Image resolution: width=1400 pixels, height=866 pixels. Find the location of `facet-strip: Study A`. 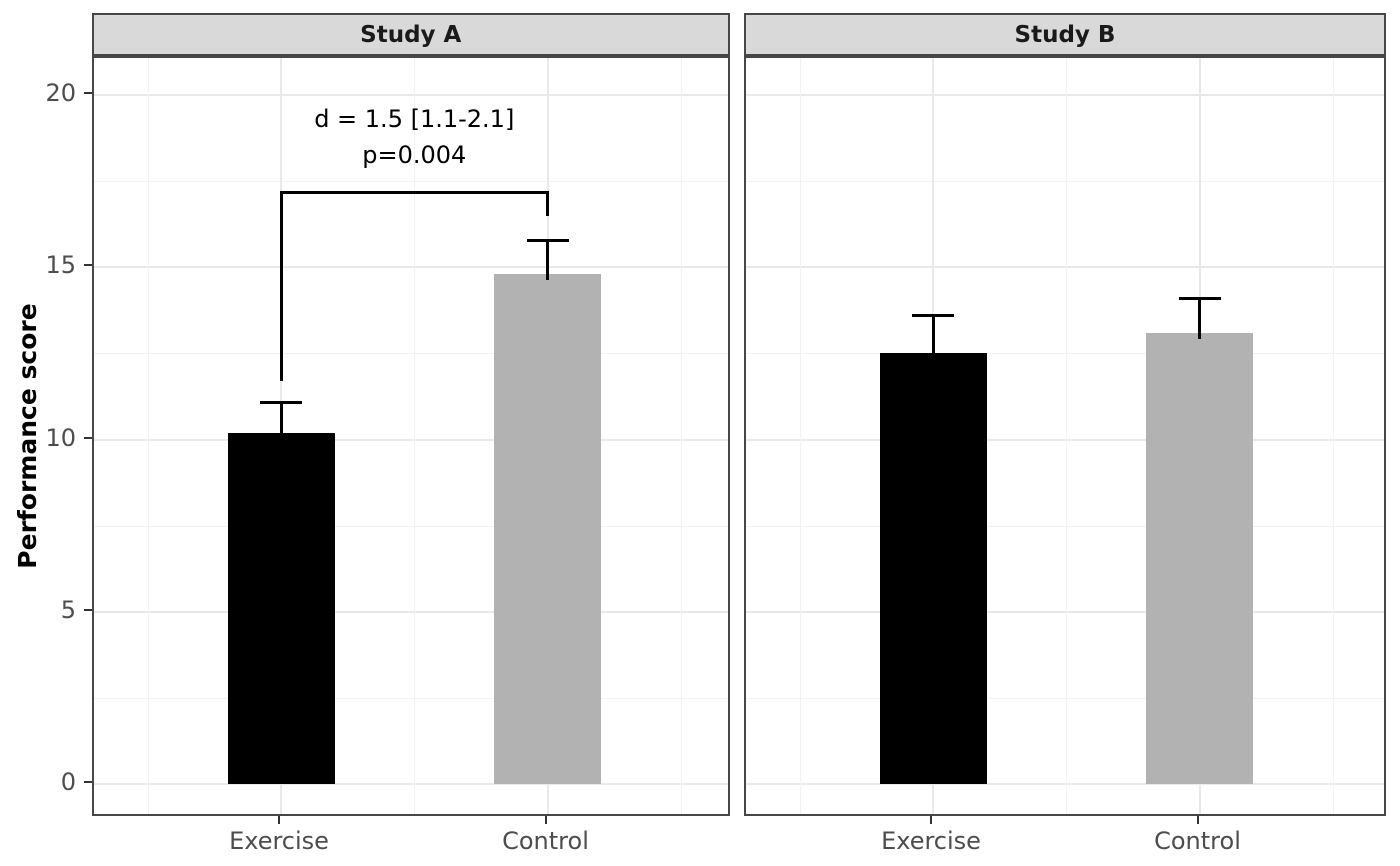

facet-strip: Study A is located at coordinates (411, 34).